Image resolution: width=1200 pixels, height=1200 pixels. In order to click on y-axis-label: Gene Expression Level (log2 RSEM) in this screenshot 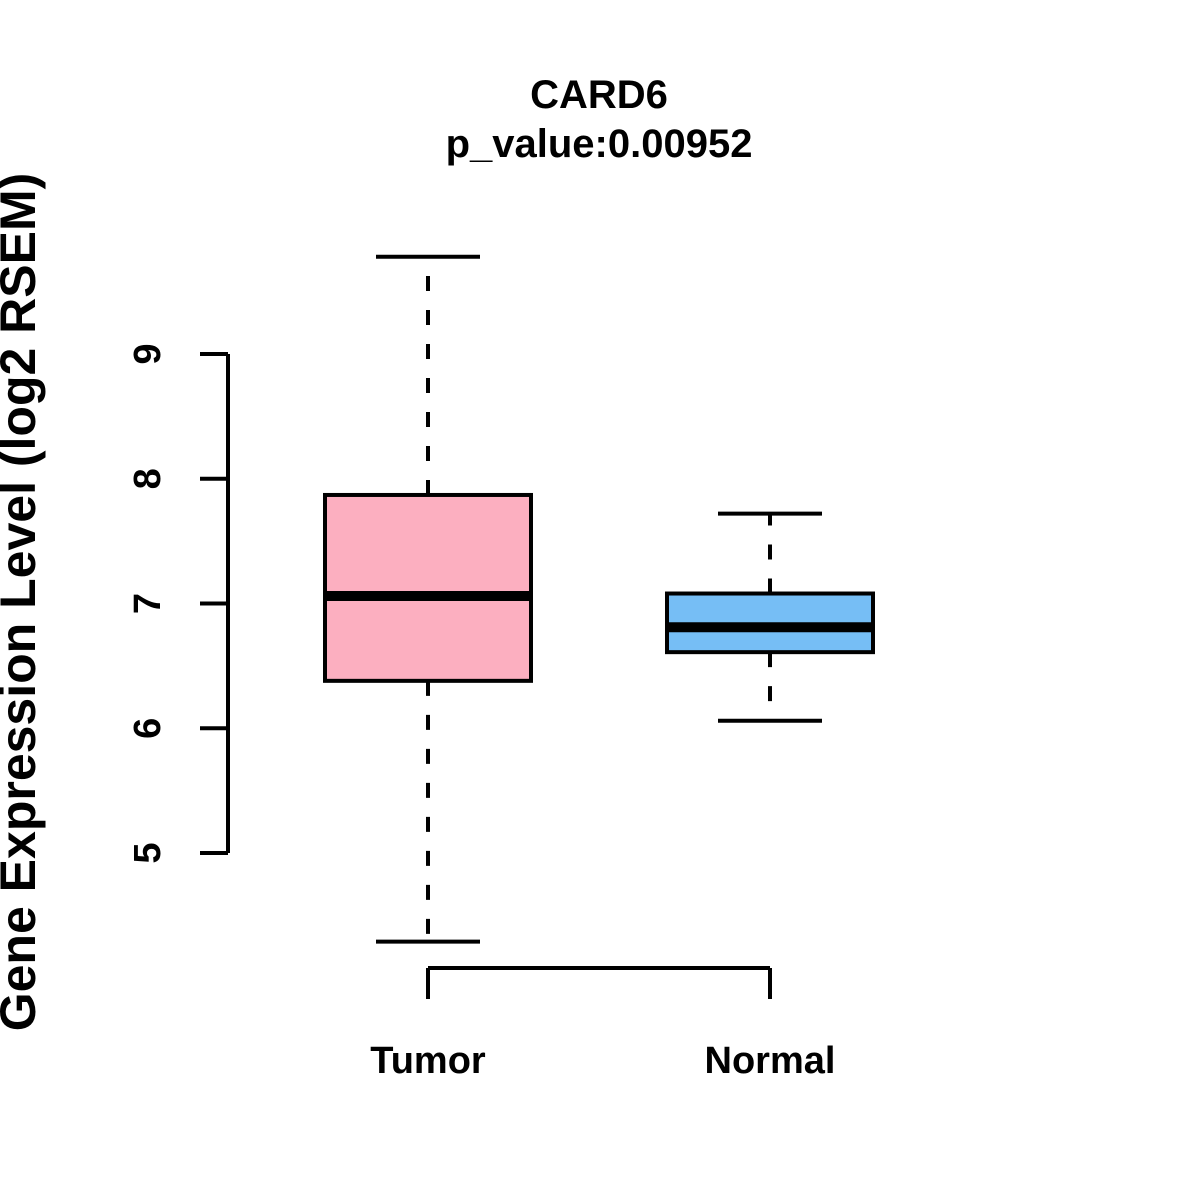, I will do `click(23, 602)`.